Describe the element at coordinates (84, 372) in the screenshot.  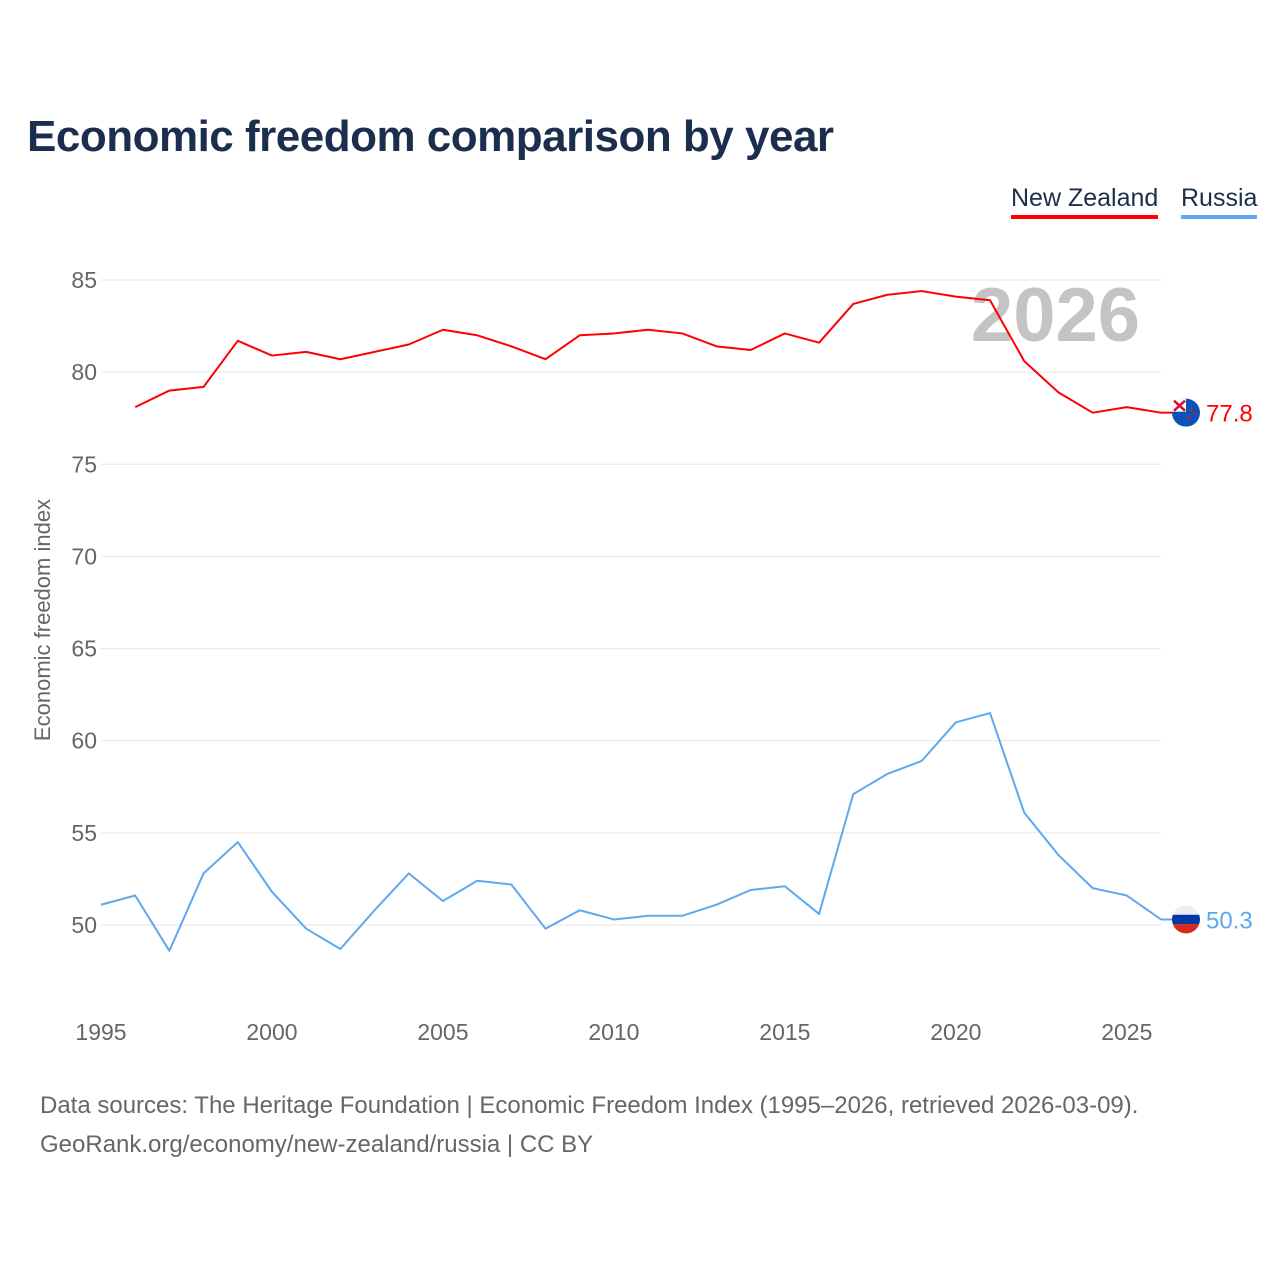
I see `y-tick-label: 80` at that location.